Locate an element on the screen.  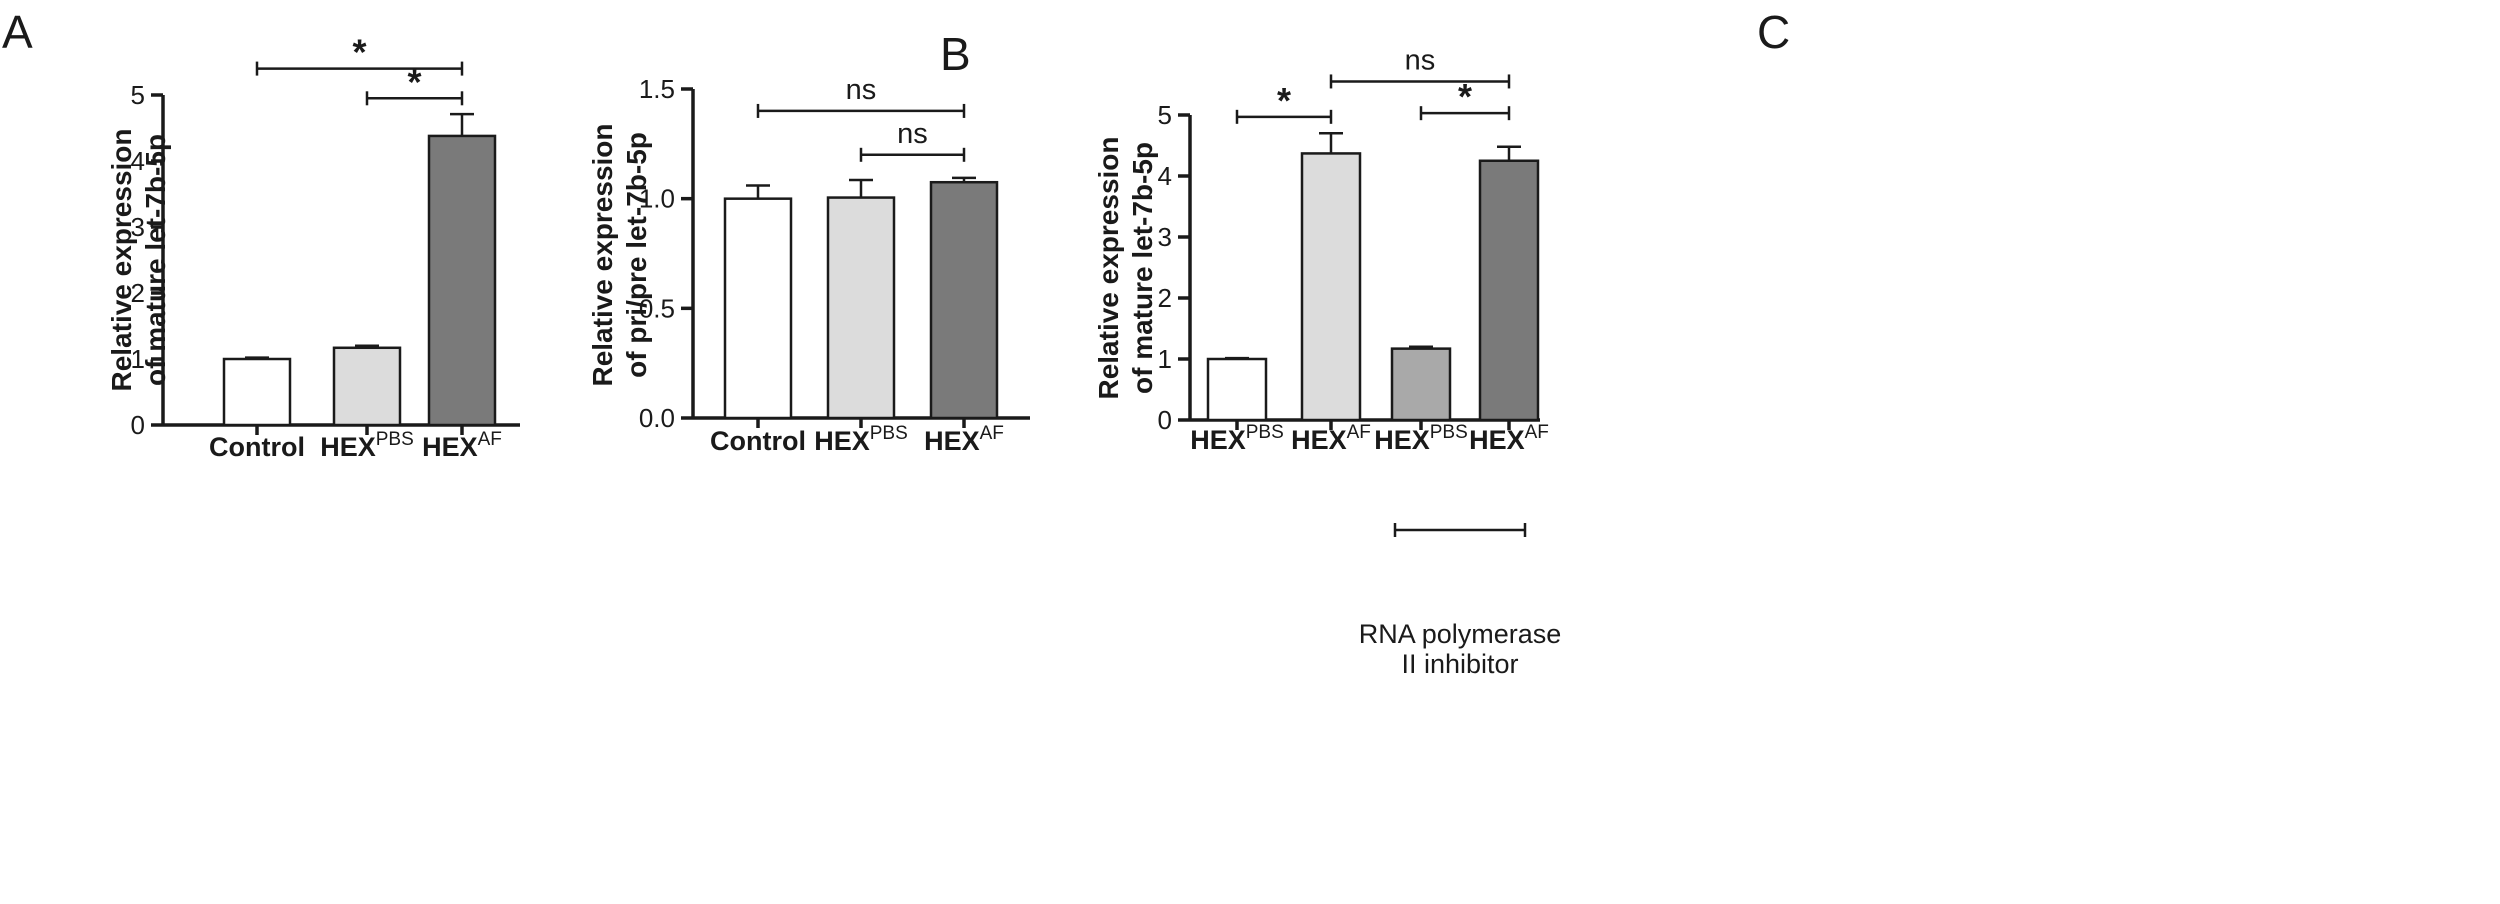
panel-c-y-tick-label: 0 is located at coordinates (1165, 420).